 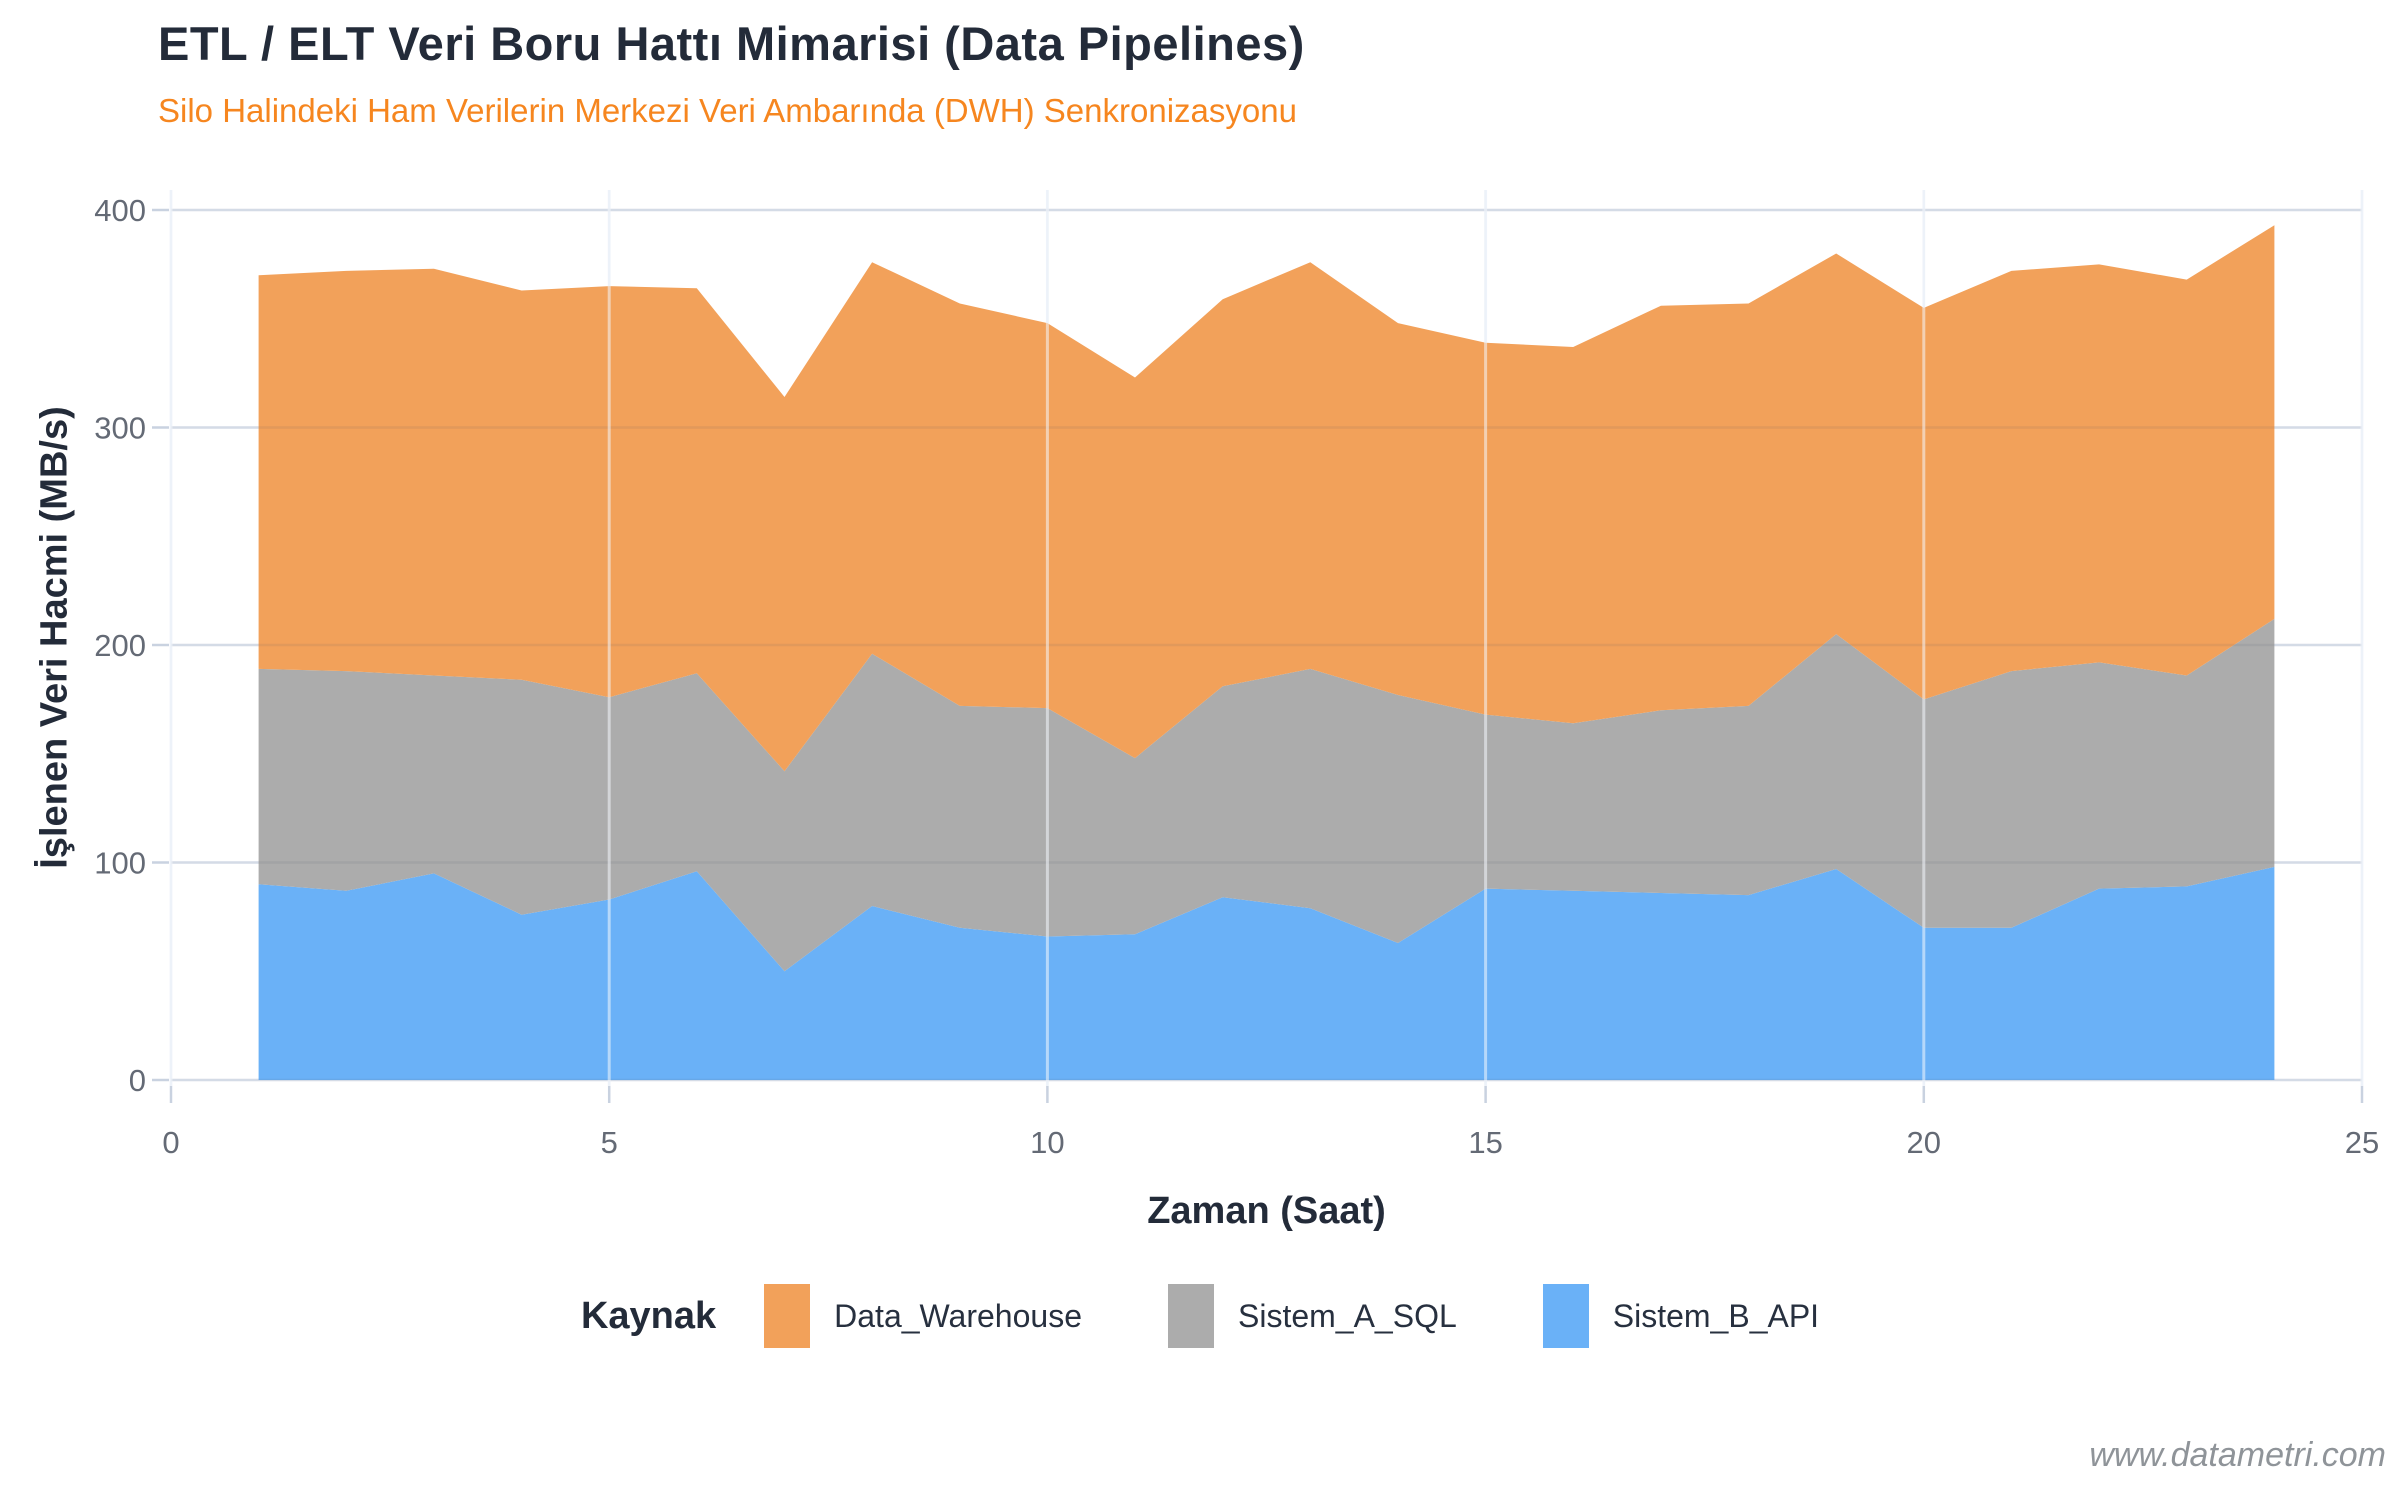 I want to click on x-tick-label: 0, so click(x=170, y=1142).